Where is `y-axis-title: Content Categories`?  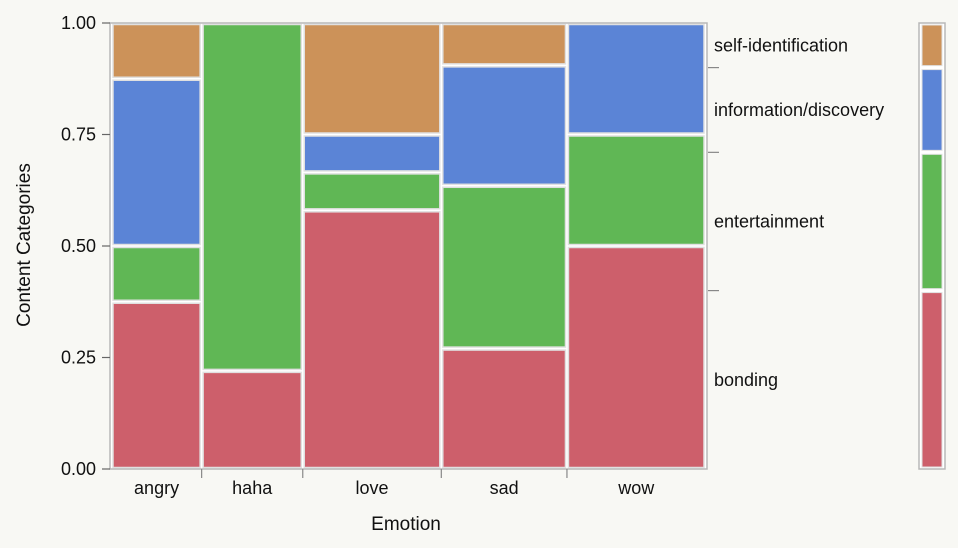
y-axis-title: Content Categories is located at coordinates (24, 245).